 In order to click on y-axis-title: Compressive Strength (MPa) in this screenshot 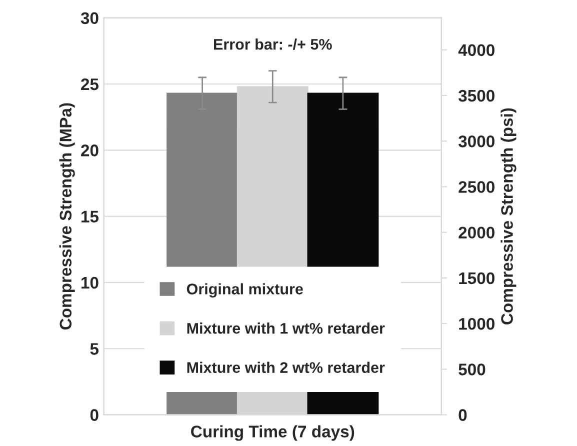, I will do `click(67, 216)`.